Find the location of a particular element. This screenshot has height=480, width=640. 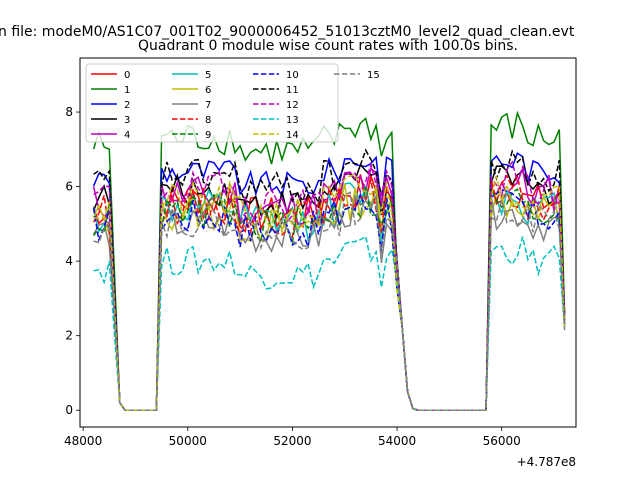

legend-label-7: 7 is located at coordinates (208, 105).